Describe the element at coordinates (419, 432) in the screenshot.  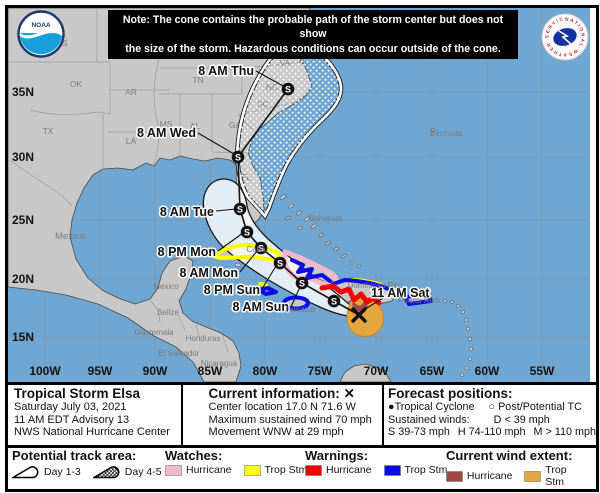
I see `wind-category-s: S 39-73 mph` at that location.